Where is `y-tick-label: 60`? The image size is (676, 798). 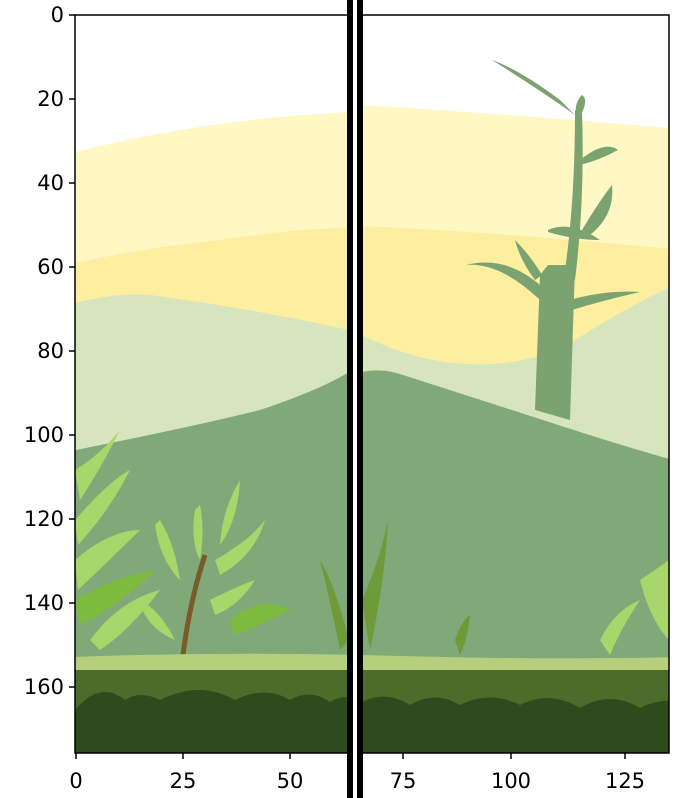 y-tick-label: 60 is located at coordinates (50, 267).